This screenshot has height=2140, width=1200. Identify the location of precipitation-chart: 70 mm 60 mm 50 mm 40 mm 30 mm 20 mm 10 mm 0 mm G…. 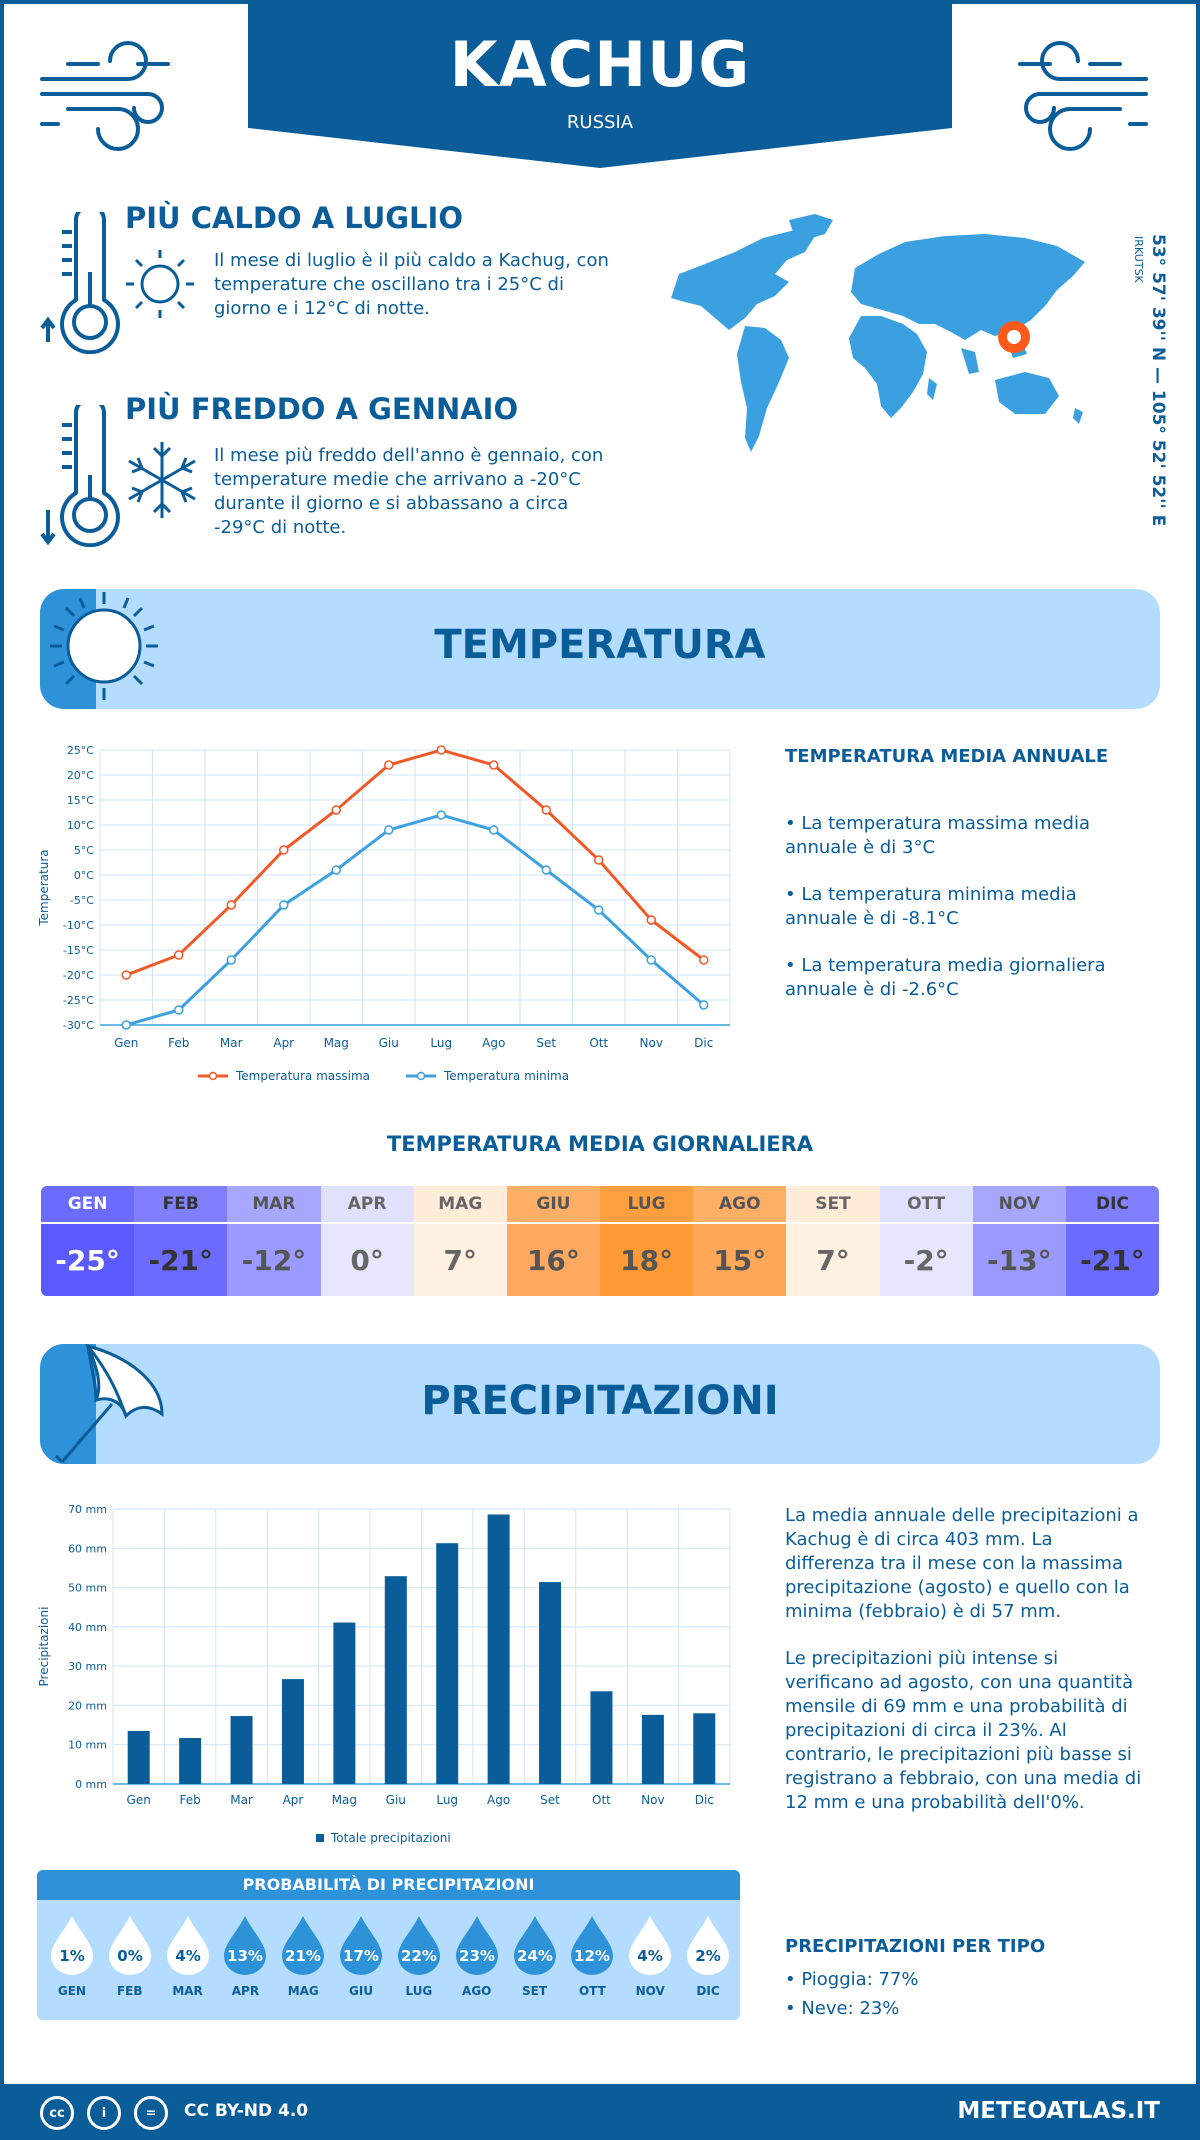
(384, 1674).